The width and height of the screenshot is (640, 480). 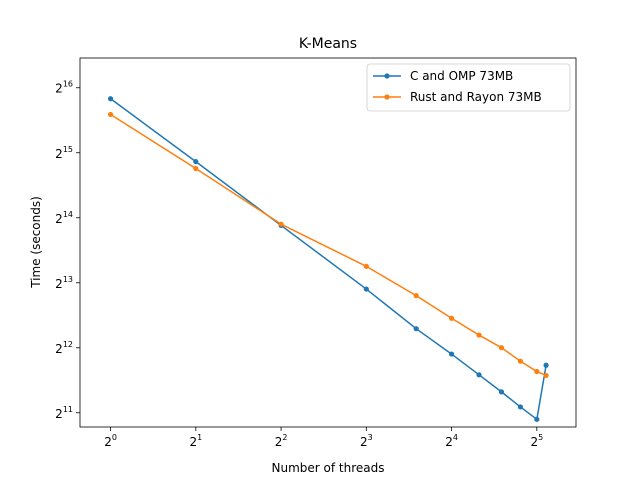 What do you see at coordinates (64, 218) in the screenshot?
I see `y-tick-label: 214` at bounding box center [64, 218].